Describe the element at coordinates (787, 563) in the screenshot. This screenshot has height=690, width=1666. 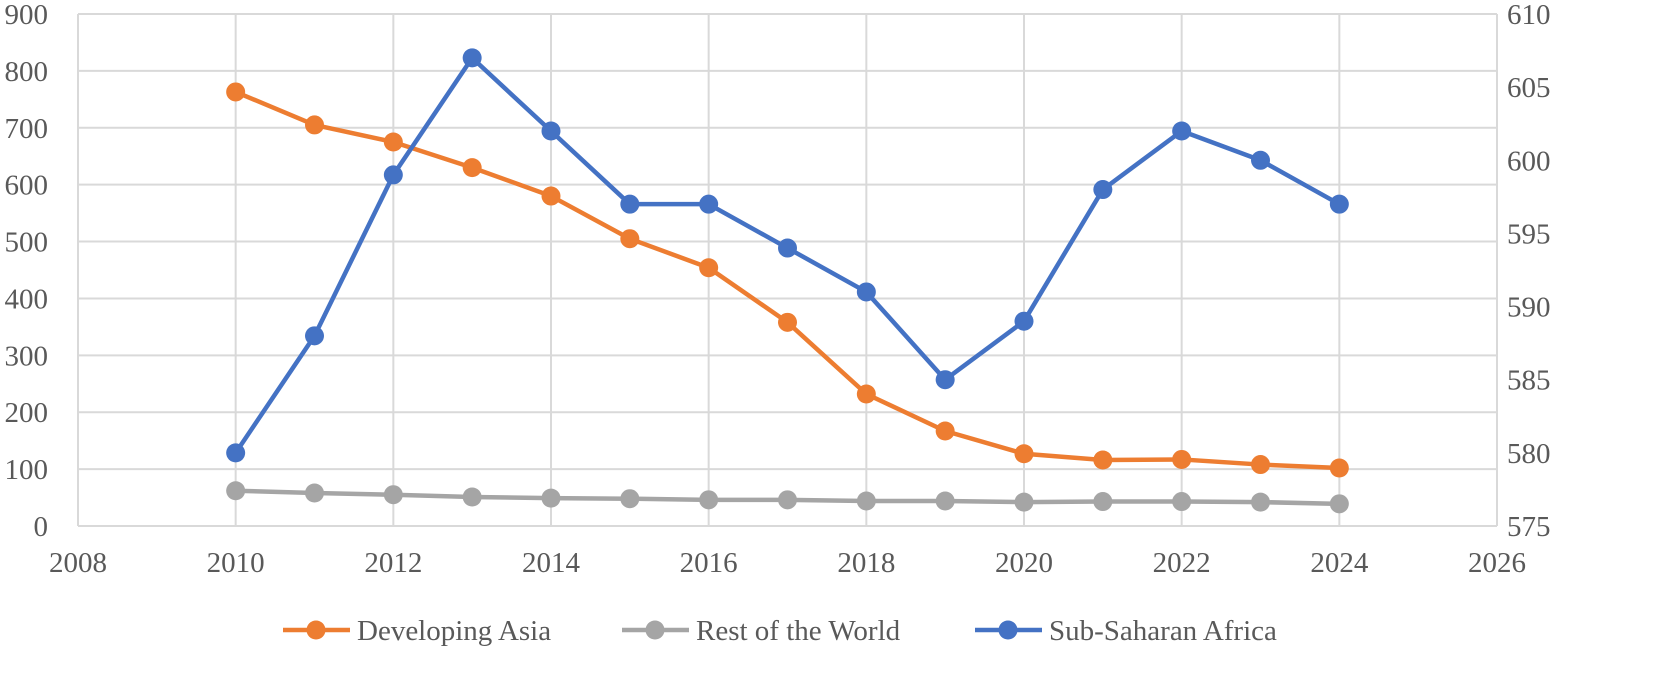
I see `x-axis-ticks: 2008 2010 2012 2014 2016 2018 2020 2022 2024 2026` at that location.